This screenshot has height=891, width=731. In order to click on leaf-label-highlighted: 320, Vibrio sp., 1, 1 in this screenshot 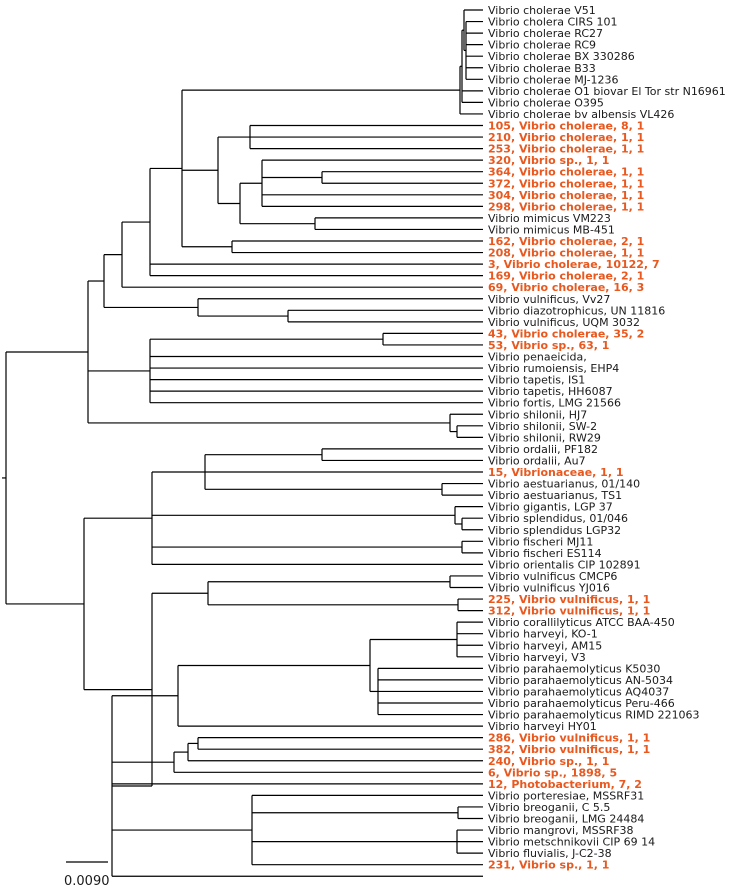, I will do `click(548, 160)`.